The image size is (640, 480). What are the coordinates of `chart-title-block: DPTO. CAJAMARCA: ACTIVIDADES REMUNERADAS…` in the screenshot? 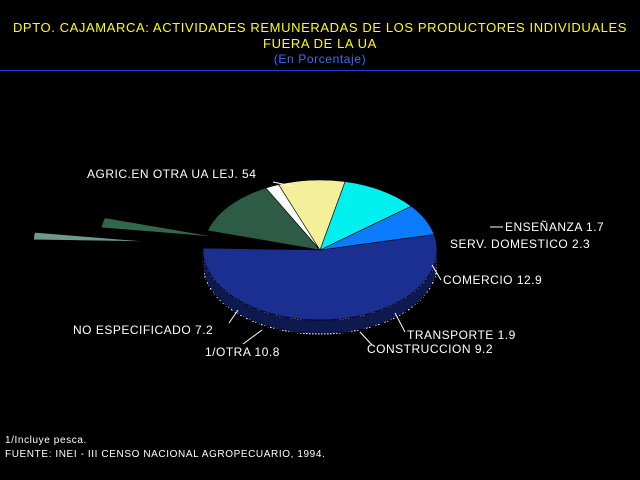 It's located at (320, 43).